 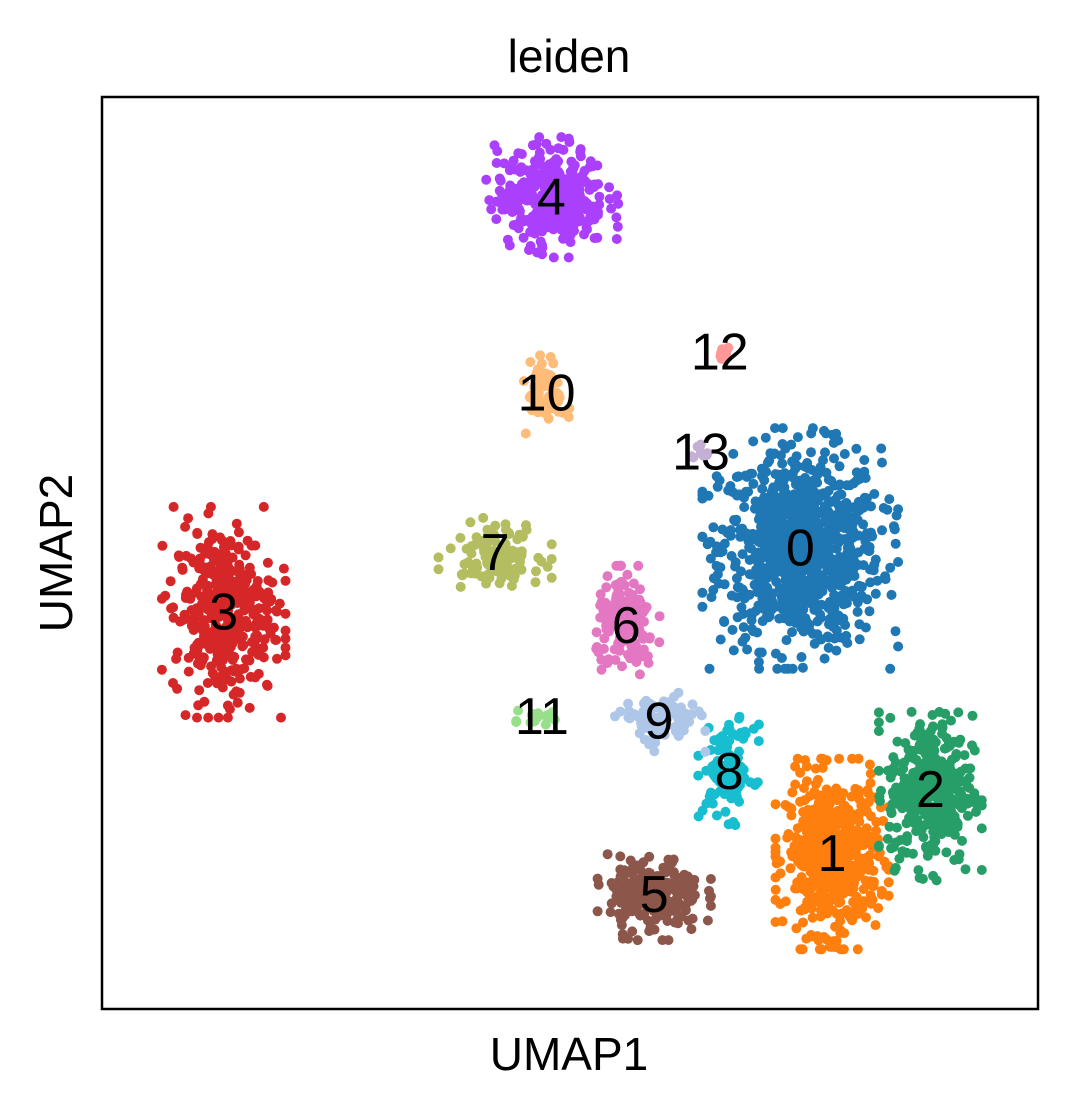 I want to click on cluster-label-0: 0, so click(x=800, y=548).